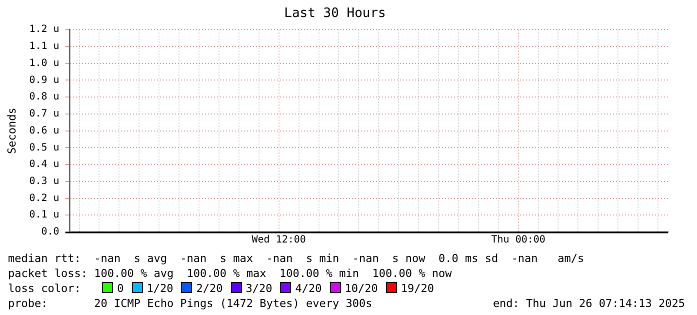 The width and height of the screenshot is (697, 315). What do you see at coordinates (209, 288) in the screenshot?
I see `legend-label: 2/20` at bounding box center [209, 288].